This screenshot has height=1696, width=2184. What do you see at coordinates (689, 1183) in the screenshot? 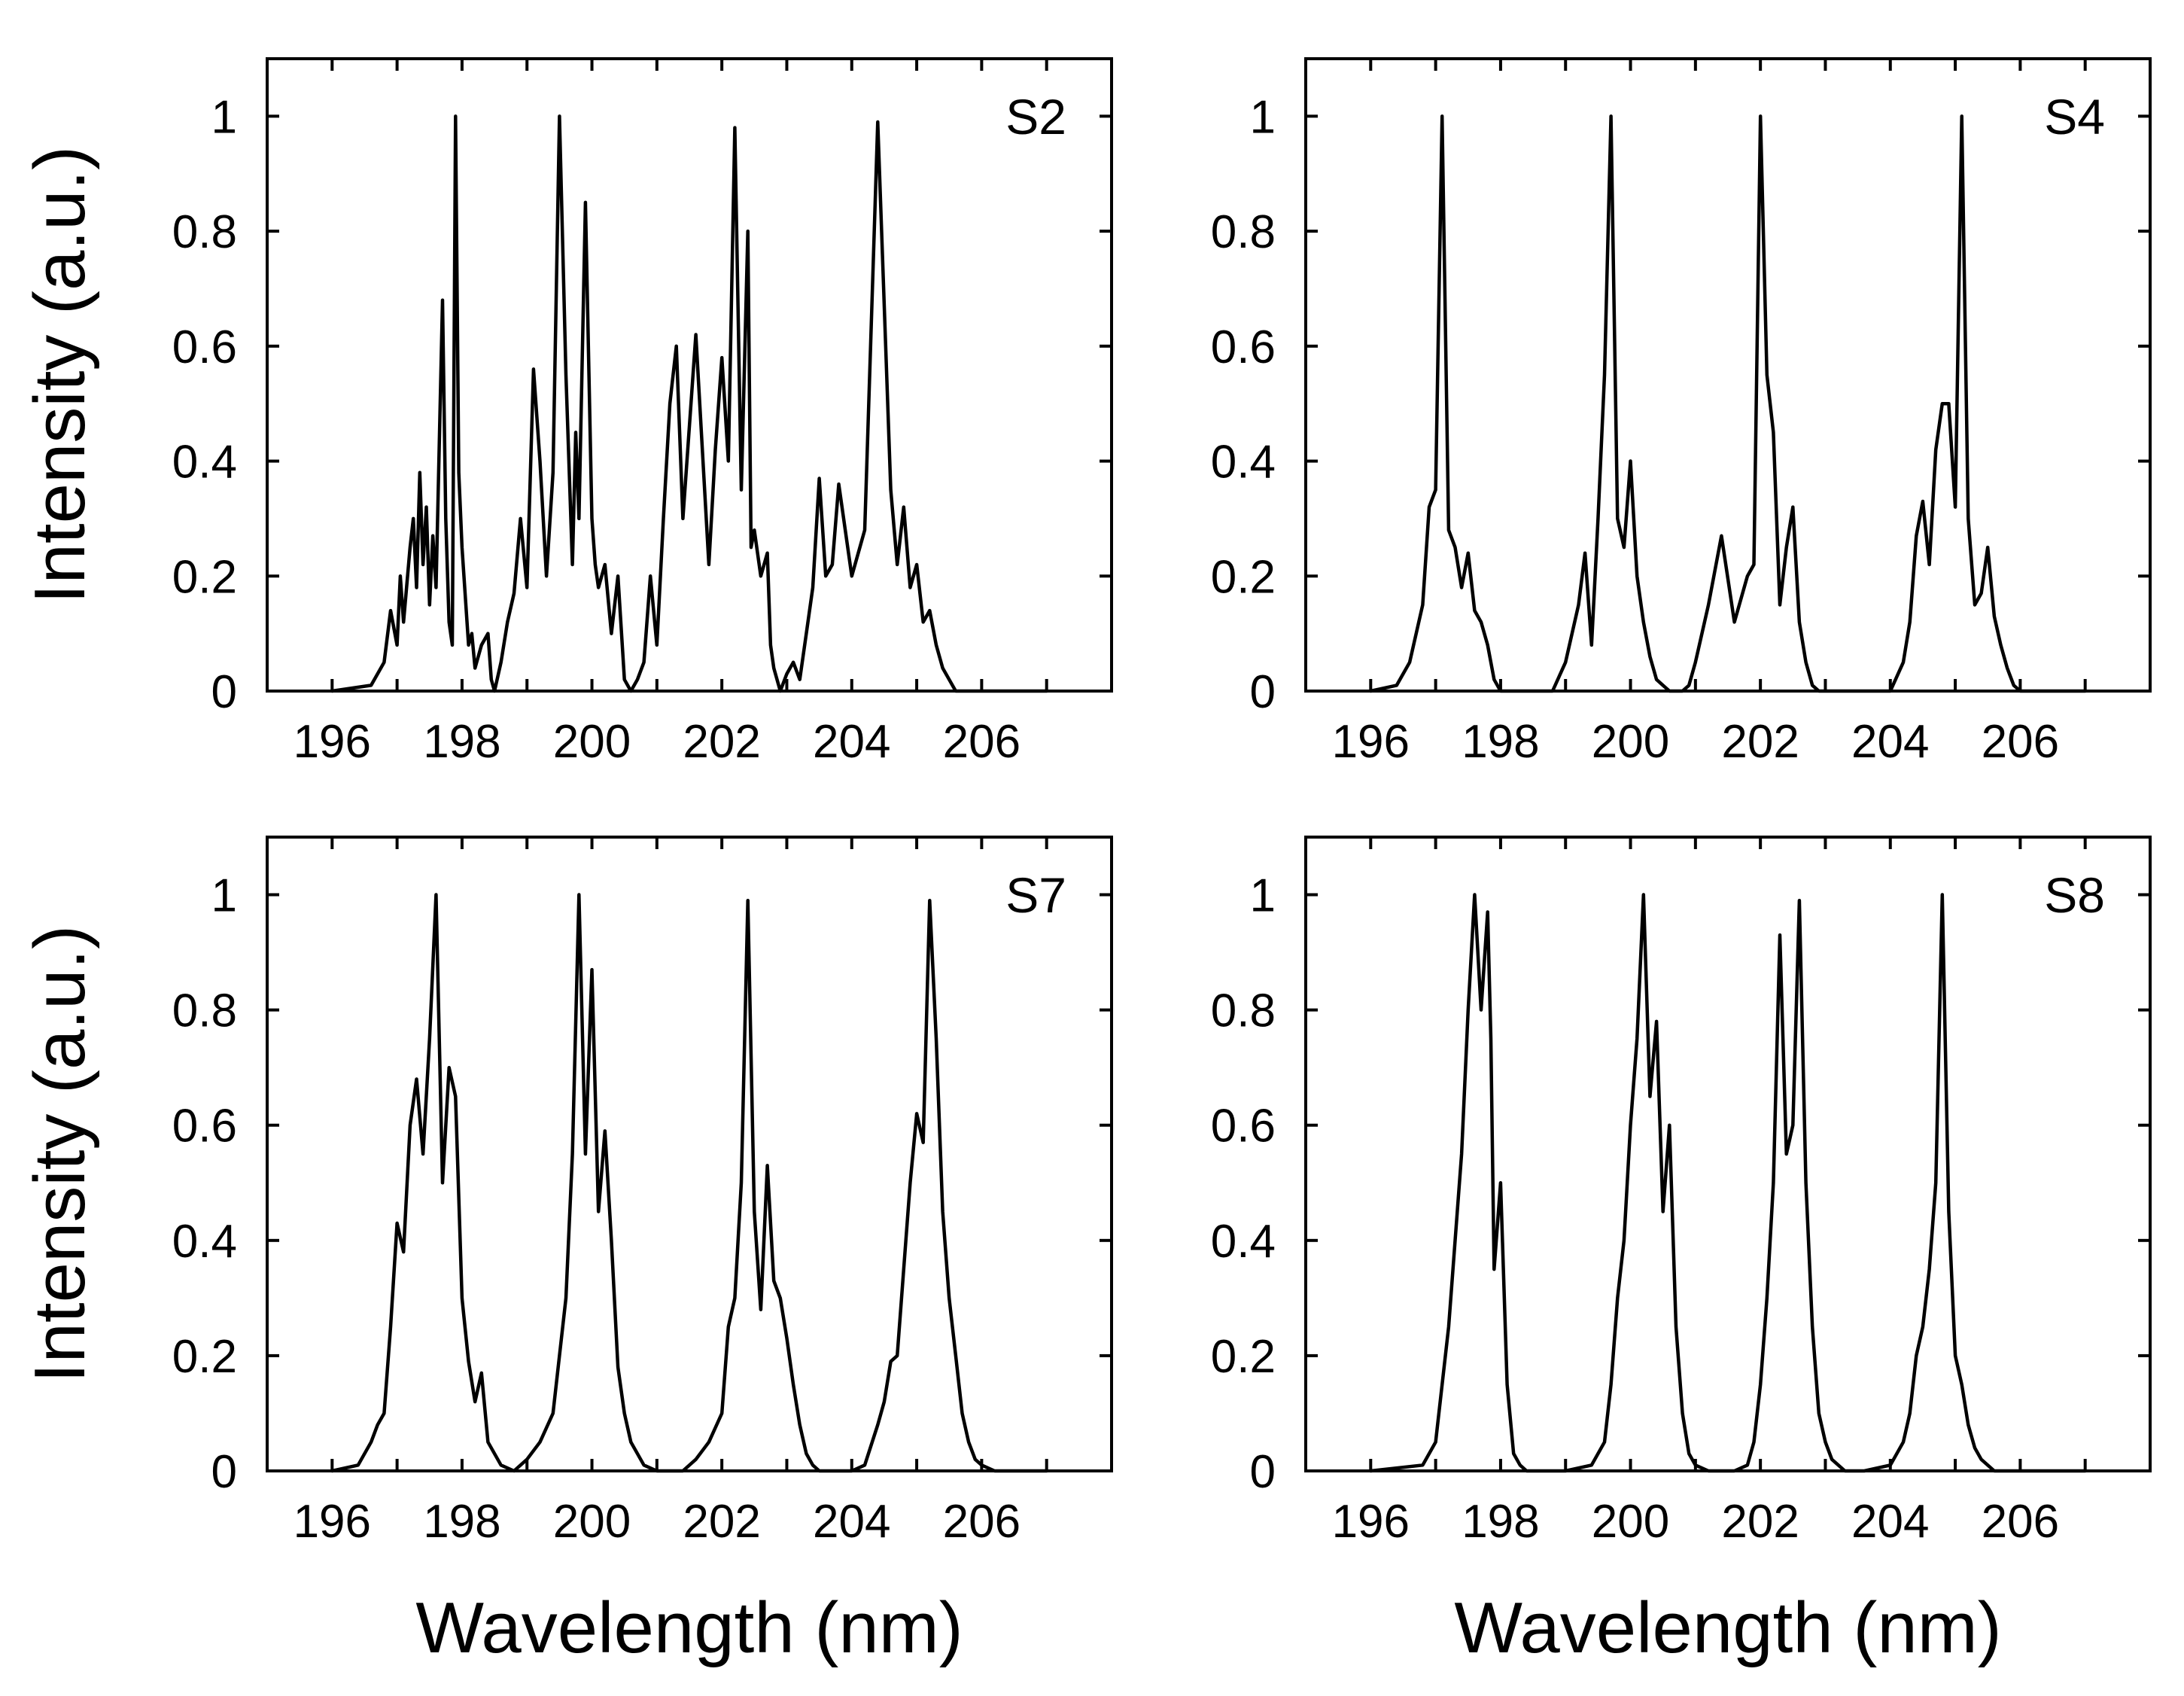
I see `series-line-s7` at bounding box center [689, 1183].